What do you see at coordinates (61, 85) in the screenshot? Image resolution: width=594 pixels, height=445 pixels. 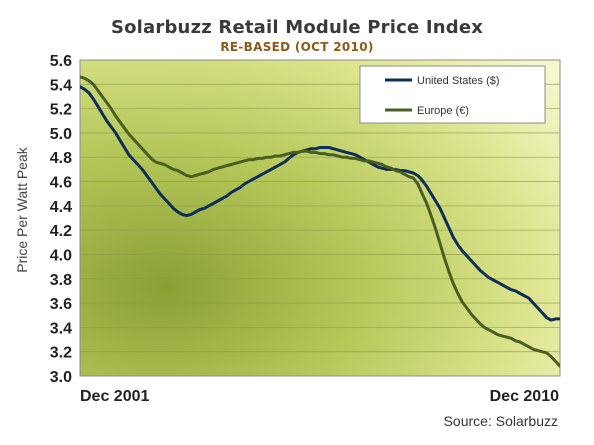 I see `y-tick-label: 5.4` at bounding box center [61, 85].